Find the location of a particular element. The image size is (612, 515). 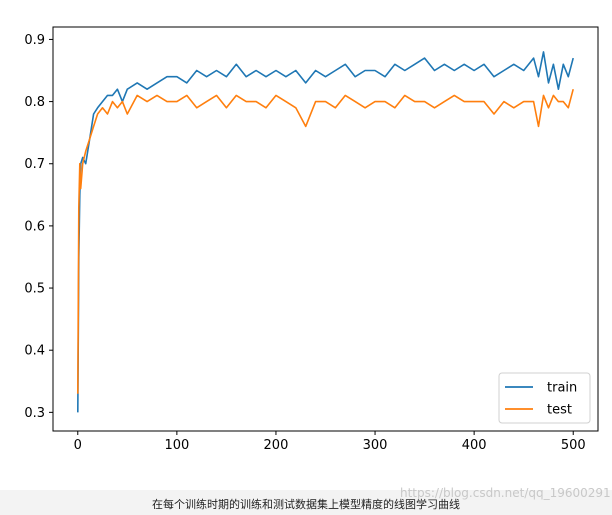

y-tick-label: 0.9 is located at coordinates (34, 40).